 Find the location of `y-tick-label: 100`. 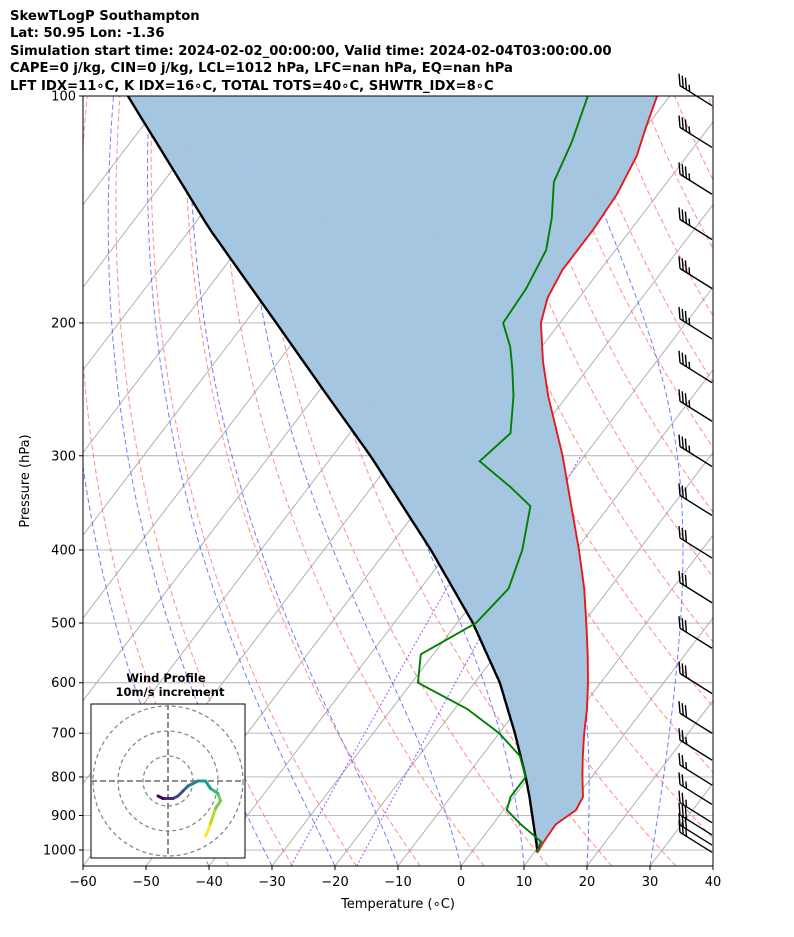

y-tick-label: 100 is located at coordinates (63, 97).